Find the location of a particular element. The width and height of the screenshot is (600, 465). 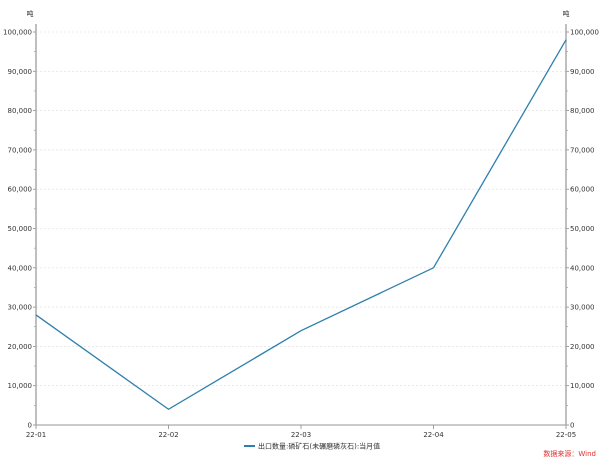

left-tick-label: 80,000 is located at coordinates (20, 111).